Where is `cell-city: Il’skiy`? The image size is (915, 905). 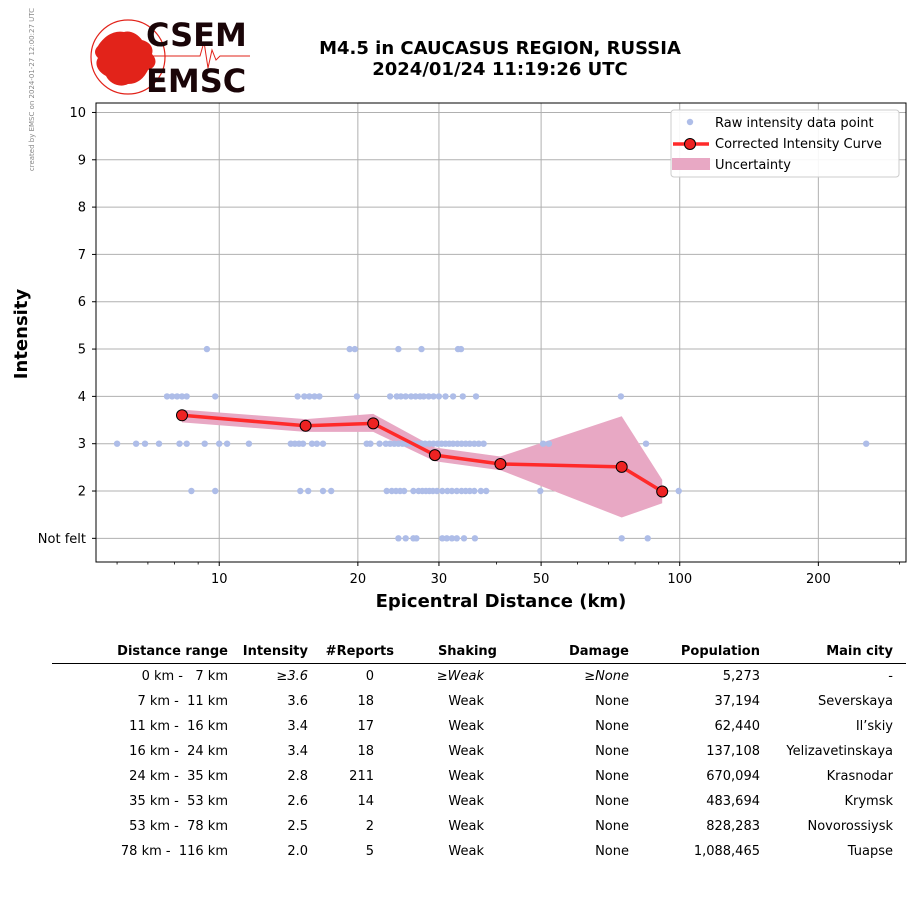 cell-city: Il’skiy is located at coordinates (874, 726).